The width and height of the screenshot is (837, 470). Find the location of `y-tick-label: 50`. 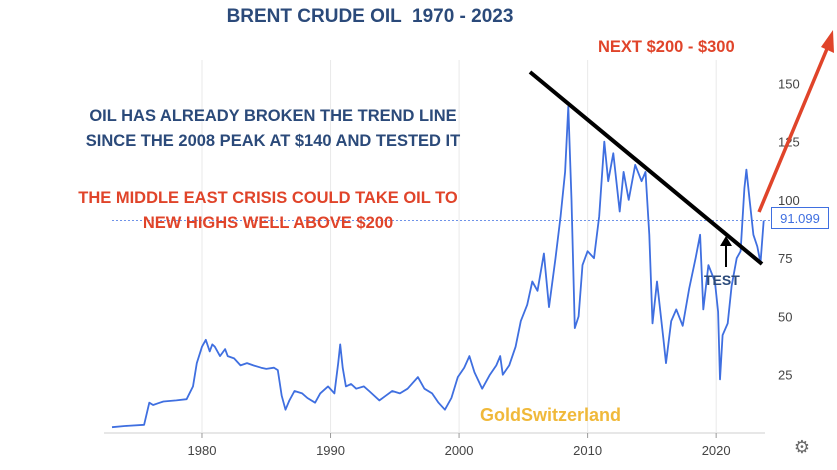

y-tick-label: 50 is located at coordinates (785, 316).